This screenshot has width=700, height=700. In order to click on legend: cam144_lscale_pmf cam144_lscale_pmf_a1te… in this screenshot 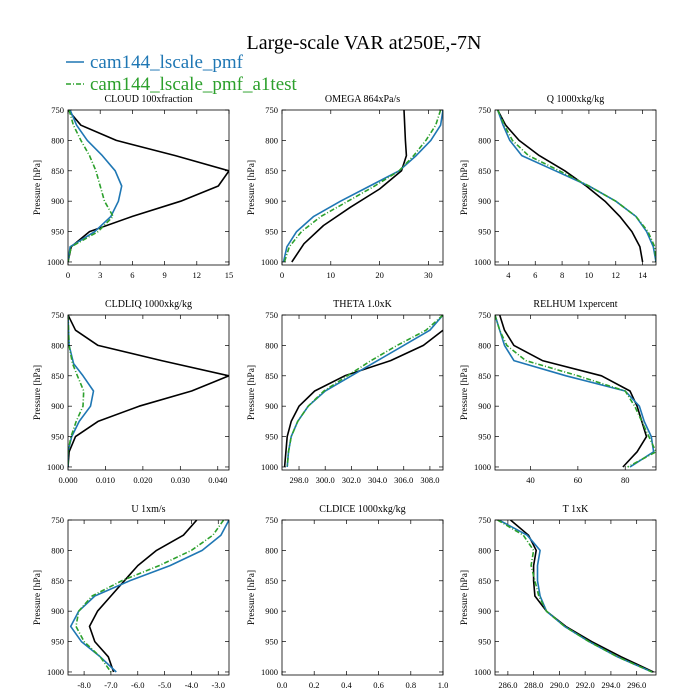, I will do `click(182, 73)`.